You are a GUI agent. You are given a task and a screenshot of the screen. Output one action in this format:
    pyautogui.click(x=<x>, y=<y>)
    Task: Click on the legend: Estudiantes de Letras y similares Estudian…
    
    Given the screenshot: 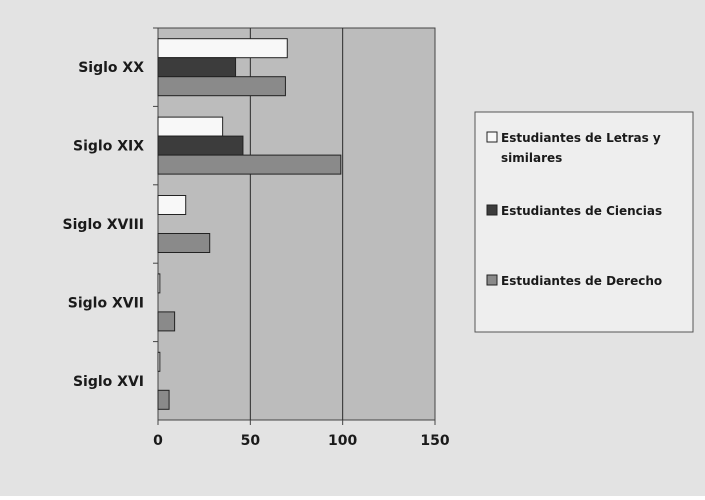 What is the action you would take?
    pyautogui.click(x=584, y=222)
    